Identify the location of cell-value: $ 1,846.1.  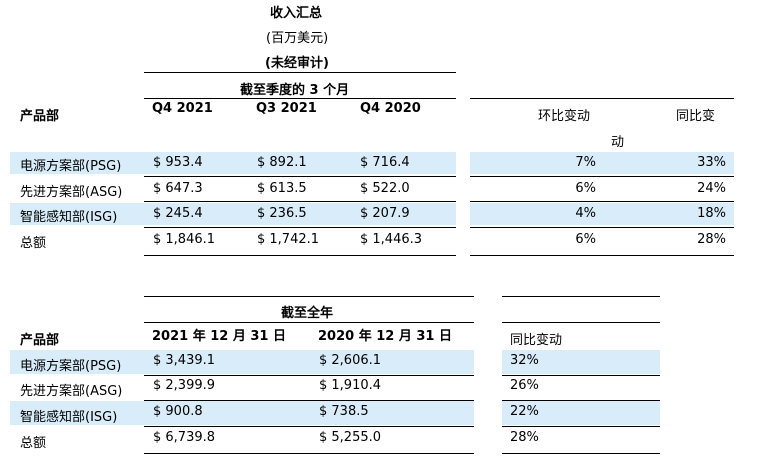
(184, 239).